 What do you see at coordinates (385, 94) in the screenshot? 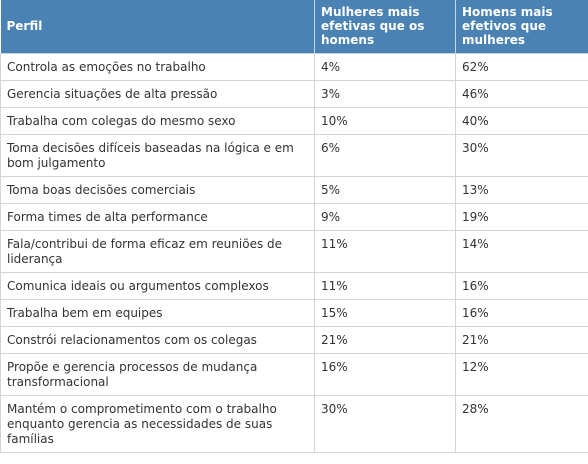
I see `women-value-cell: 3%` at bounding box center [385, 94].